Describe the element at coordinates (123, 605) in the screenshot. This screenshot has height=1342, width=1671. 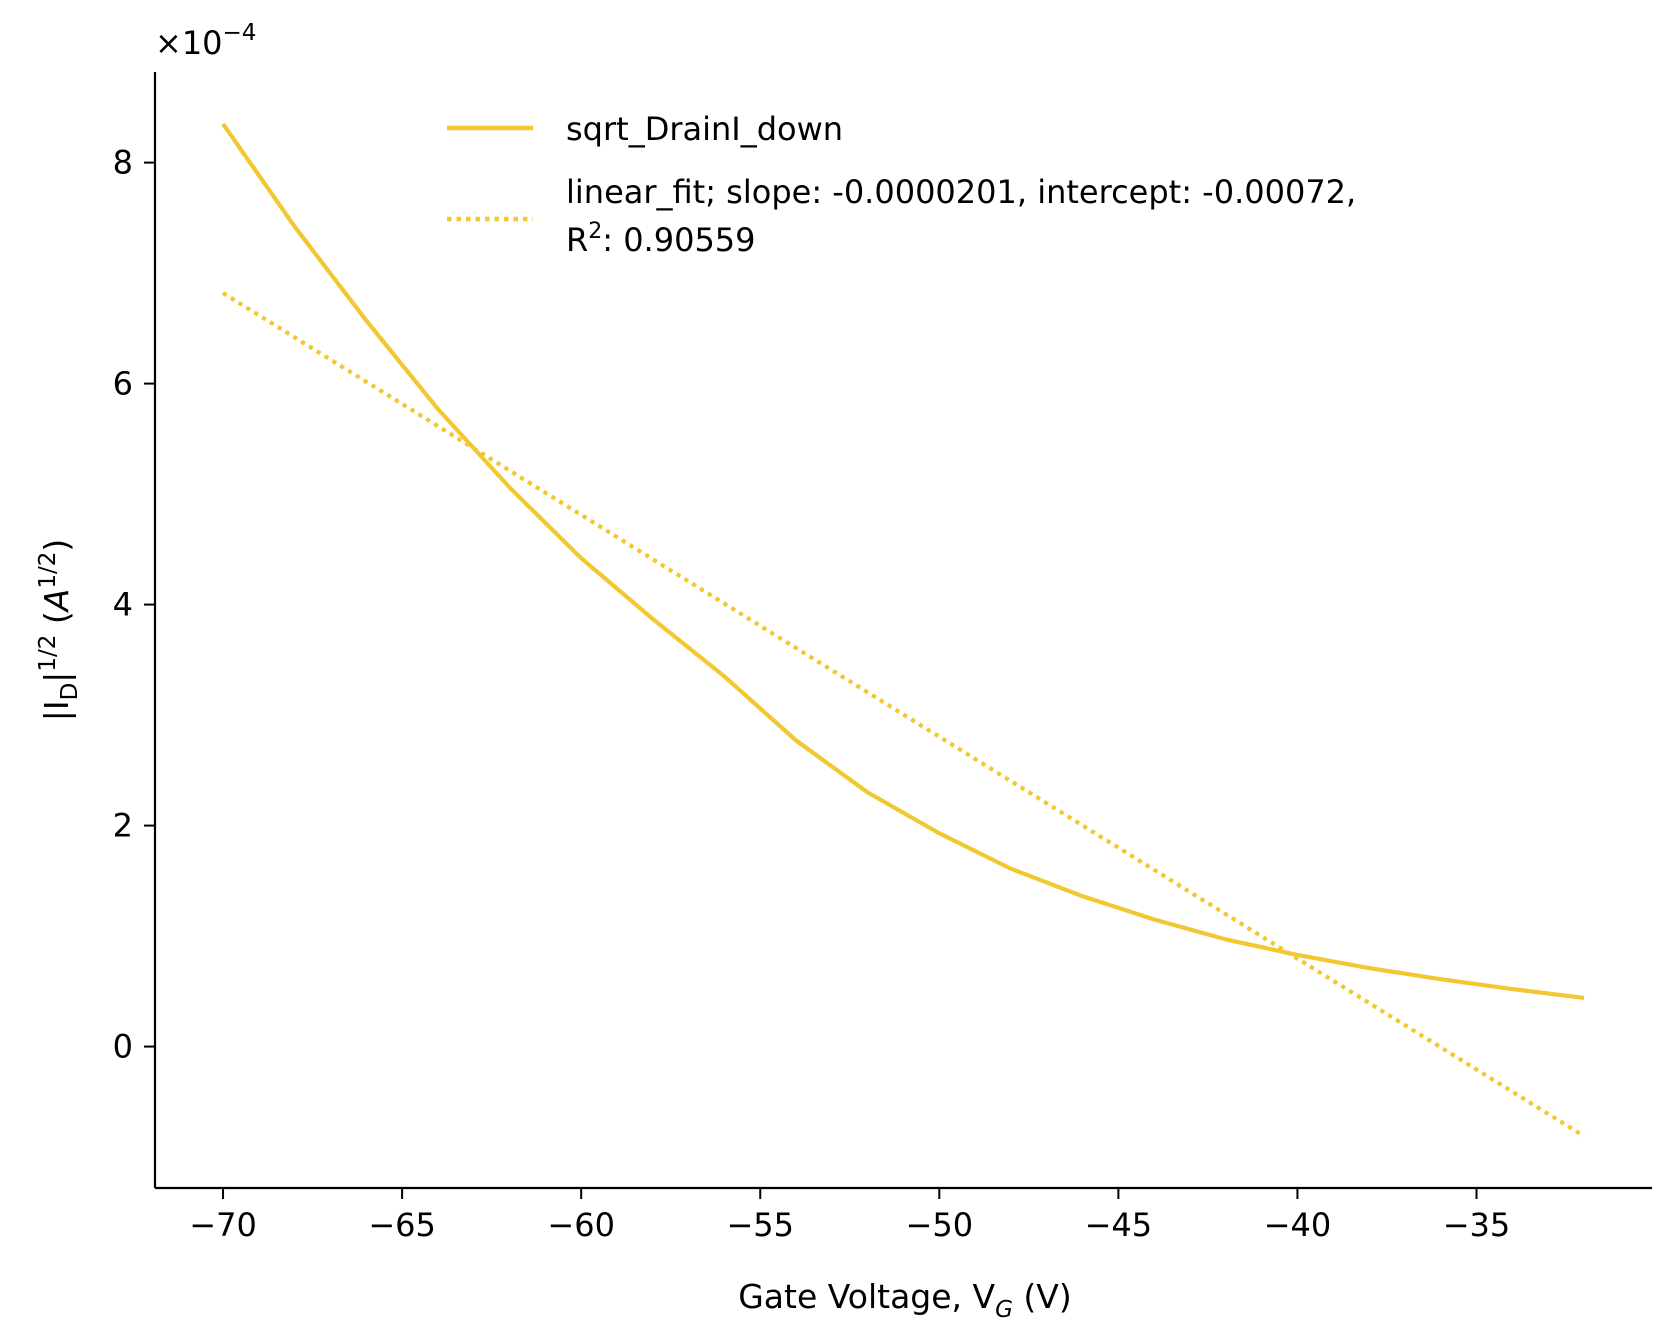
I see `y-tick-label: 4` at that location.